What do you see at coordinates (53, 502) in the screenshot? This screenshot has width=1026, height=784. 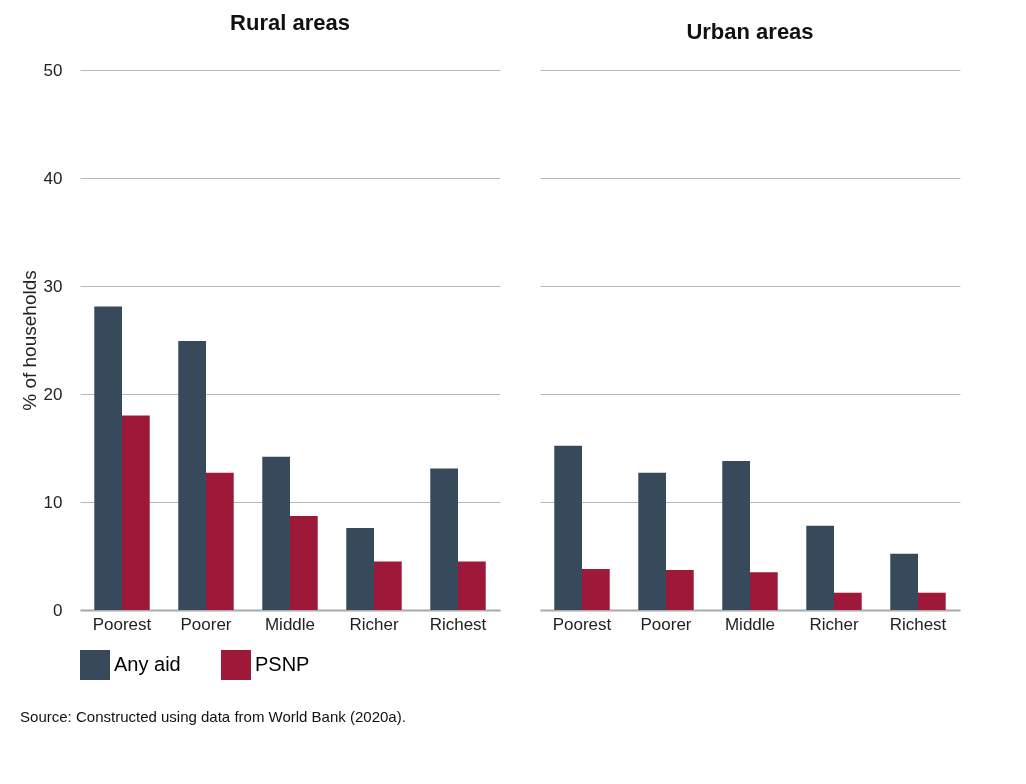 I see `y-tick-label: 10` at bounding box center [53, 502].